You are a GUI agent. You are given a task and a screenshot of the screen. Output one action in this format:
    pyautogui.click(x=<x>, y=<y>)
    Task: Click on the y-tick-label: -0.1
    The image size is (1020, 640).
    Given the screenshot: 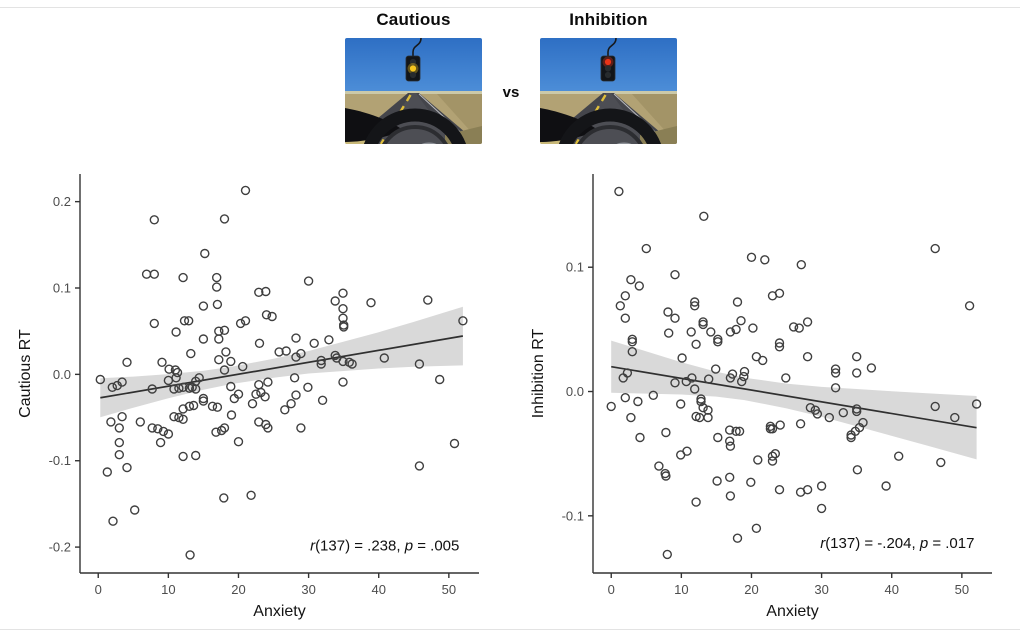 What is the action you would take?
    pyautogui.click(x=573, y=515)
    